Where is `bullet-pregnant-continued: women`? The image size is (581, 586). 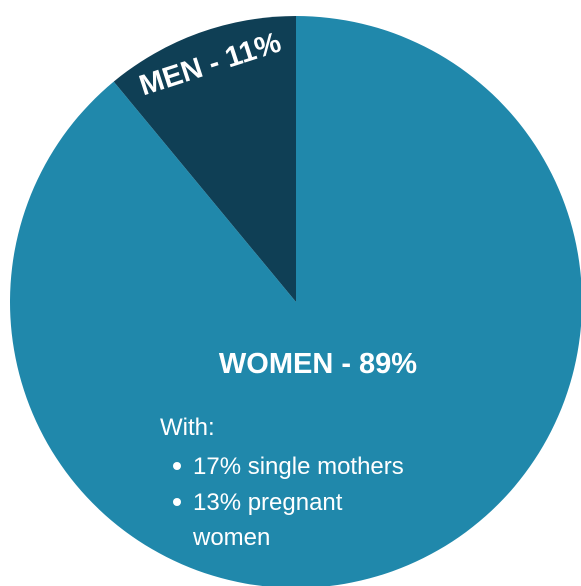 bullet-pregnant-continued: women is located at coordinates (231, 537).